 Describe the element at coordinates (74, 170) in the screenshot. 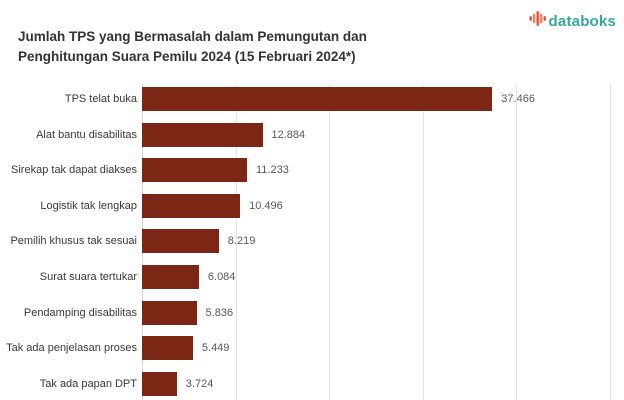

I see `category-label: Sirekap tak dapat diakses` at that location.